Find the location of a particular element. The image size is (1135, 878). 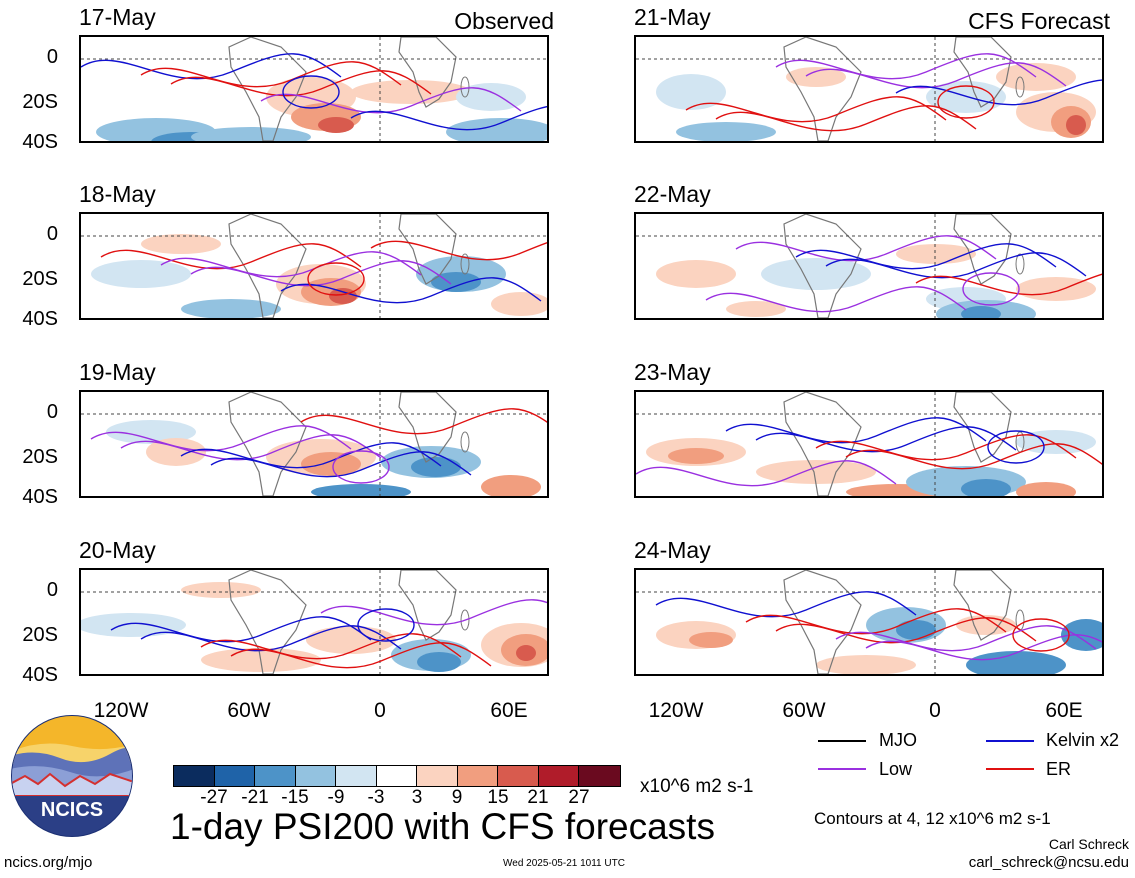

lon-label-60w: 60W is located at coordinates (249, 710).